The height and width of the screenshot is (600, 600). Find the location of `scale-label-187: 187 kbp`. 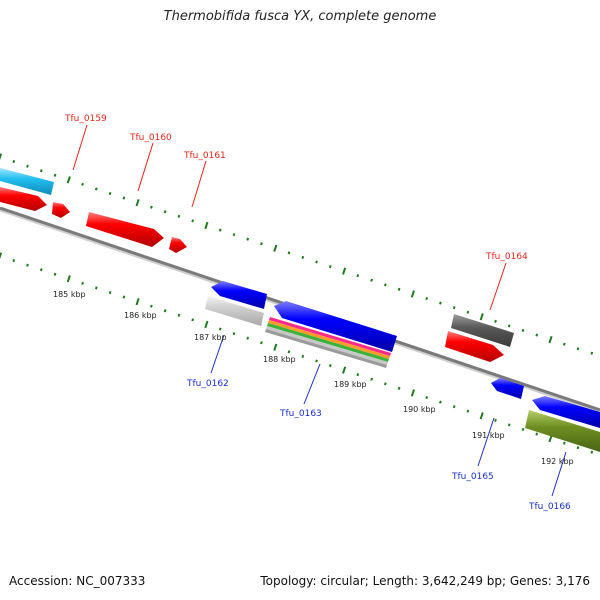

scale-label-187: 187 kbp is located at coordinates (210, 337).